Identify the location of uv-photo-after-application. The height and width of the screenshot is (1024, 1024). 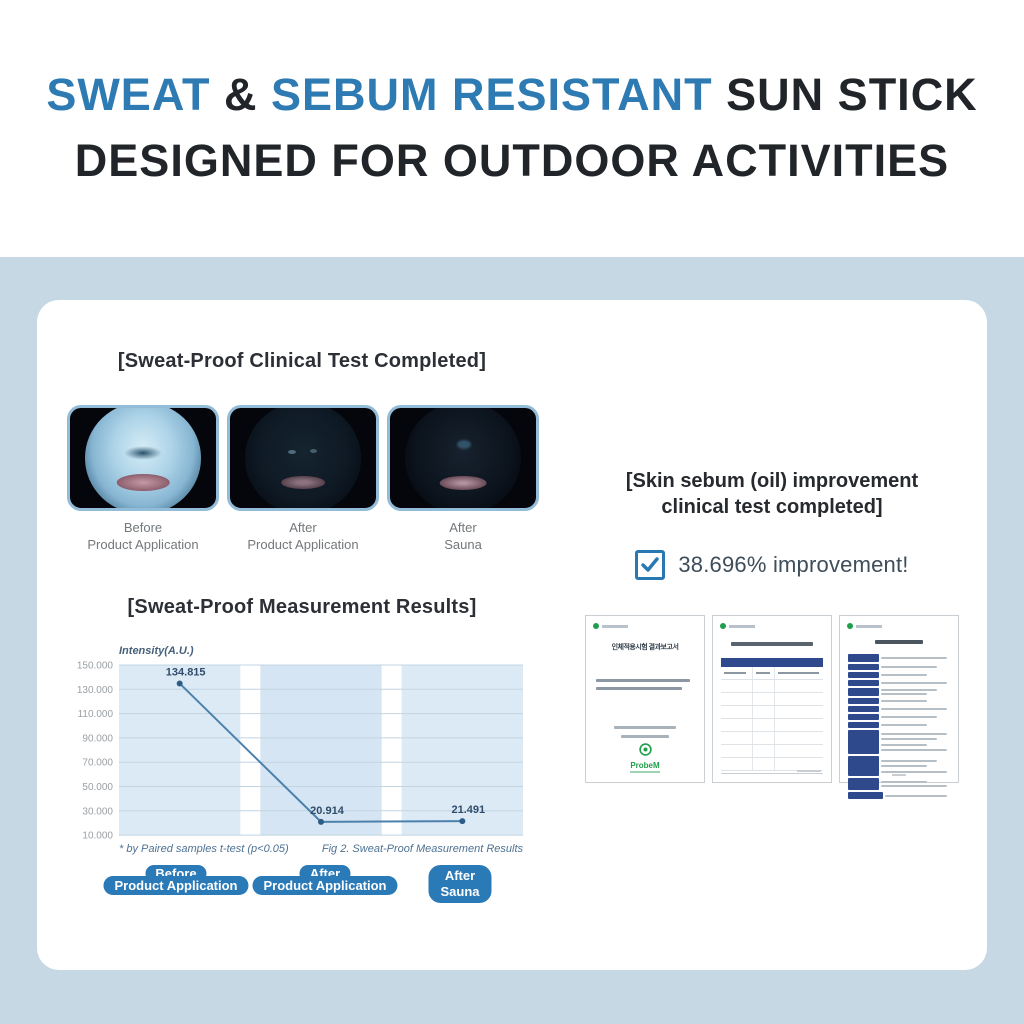
(303, 458).